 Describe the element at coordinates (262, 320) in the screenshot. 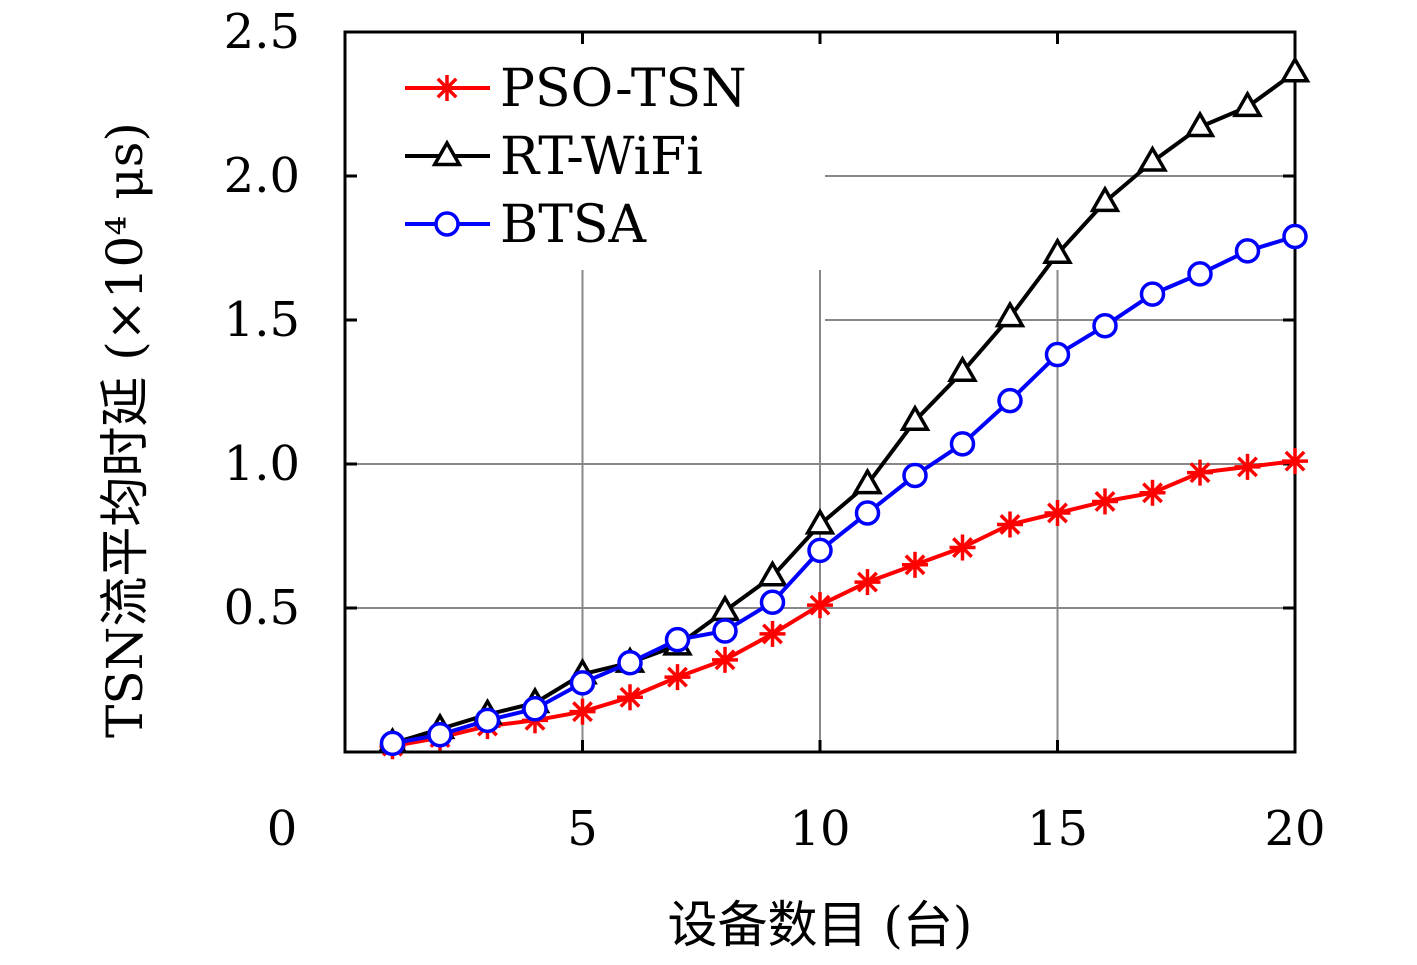

I see `y-tick-label: 1.5` at that location.